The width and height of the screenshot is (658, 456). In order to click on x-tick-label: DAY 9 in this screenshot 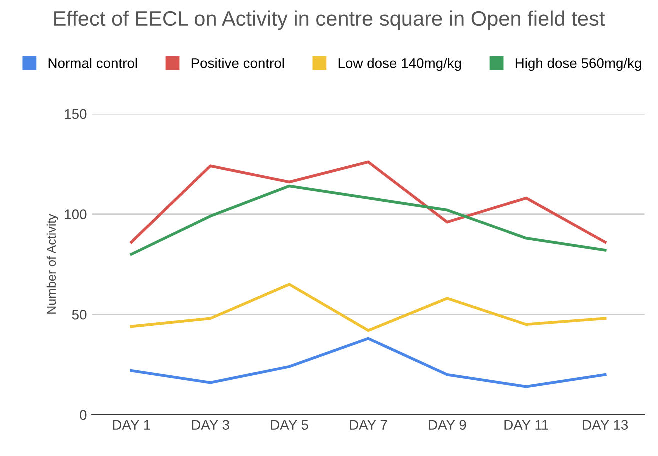, I will do `click(447, 425)`.